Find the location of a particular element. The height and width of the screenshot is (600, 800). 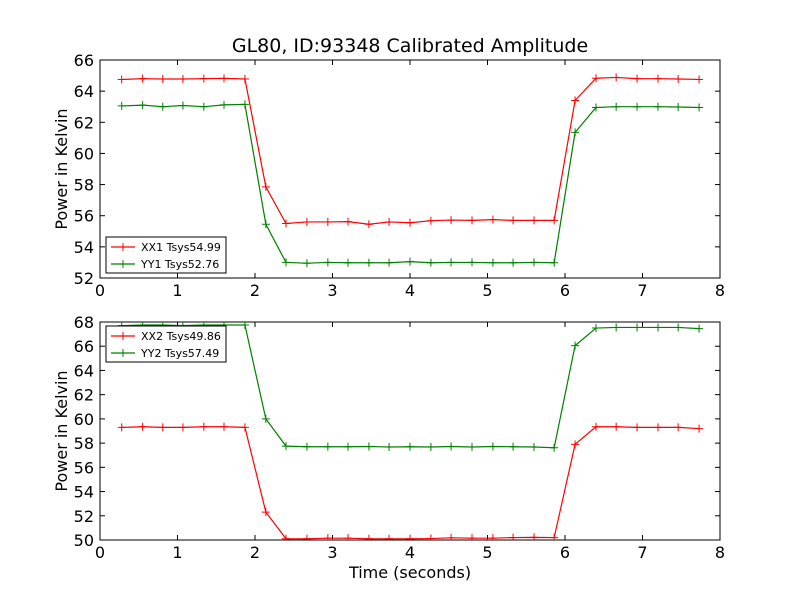

series-xx2 is located at coordinates (410, 481).